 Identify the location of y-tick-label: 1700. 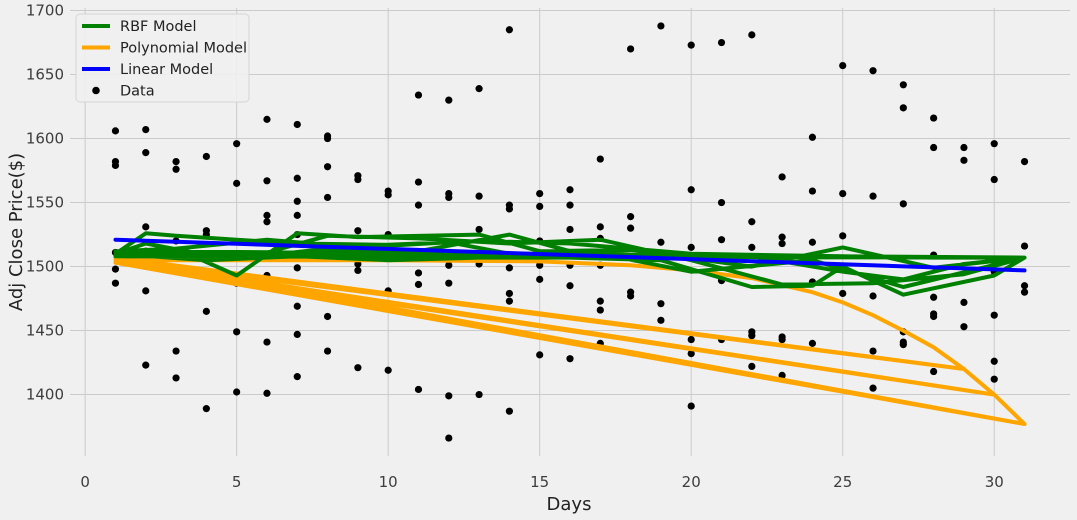
(45, 11).